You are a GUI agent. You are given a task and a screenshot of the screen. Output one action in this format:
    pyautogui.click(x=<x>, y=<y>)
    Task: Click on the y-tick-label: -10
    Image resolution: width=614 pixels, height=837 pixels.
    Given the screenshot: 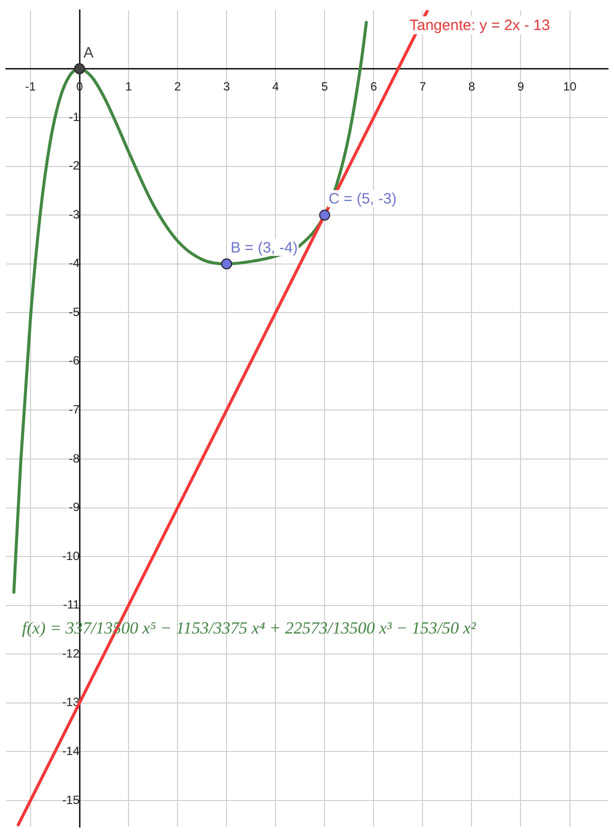 What is the action you would take?
    pyautogui.click(x=71, y=555)
    